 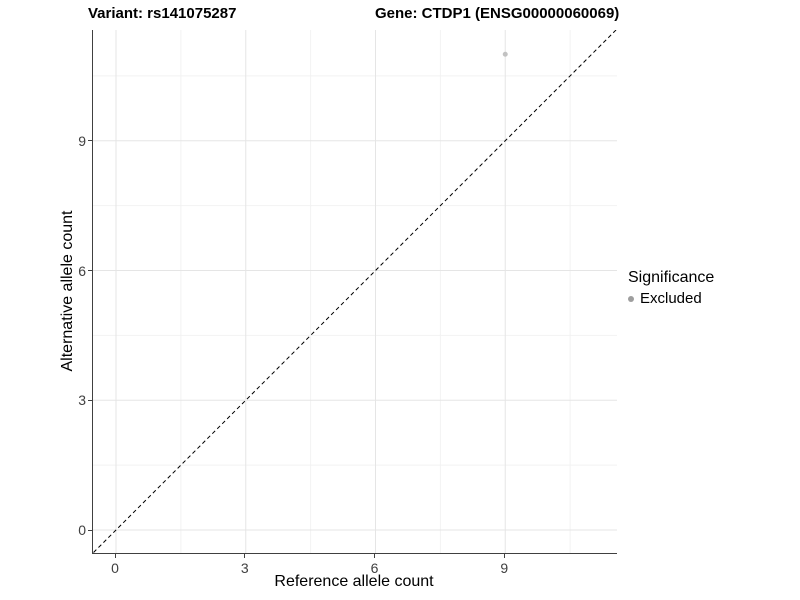 I want to click on legend-item-label: Excluded, so click(x=671, y=298).